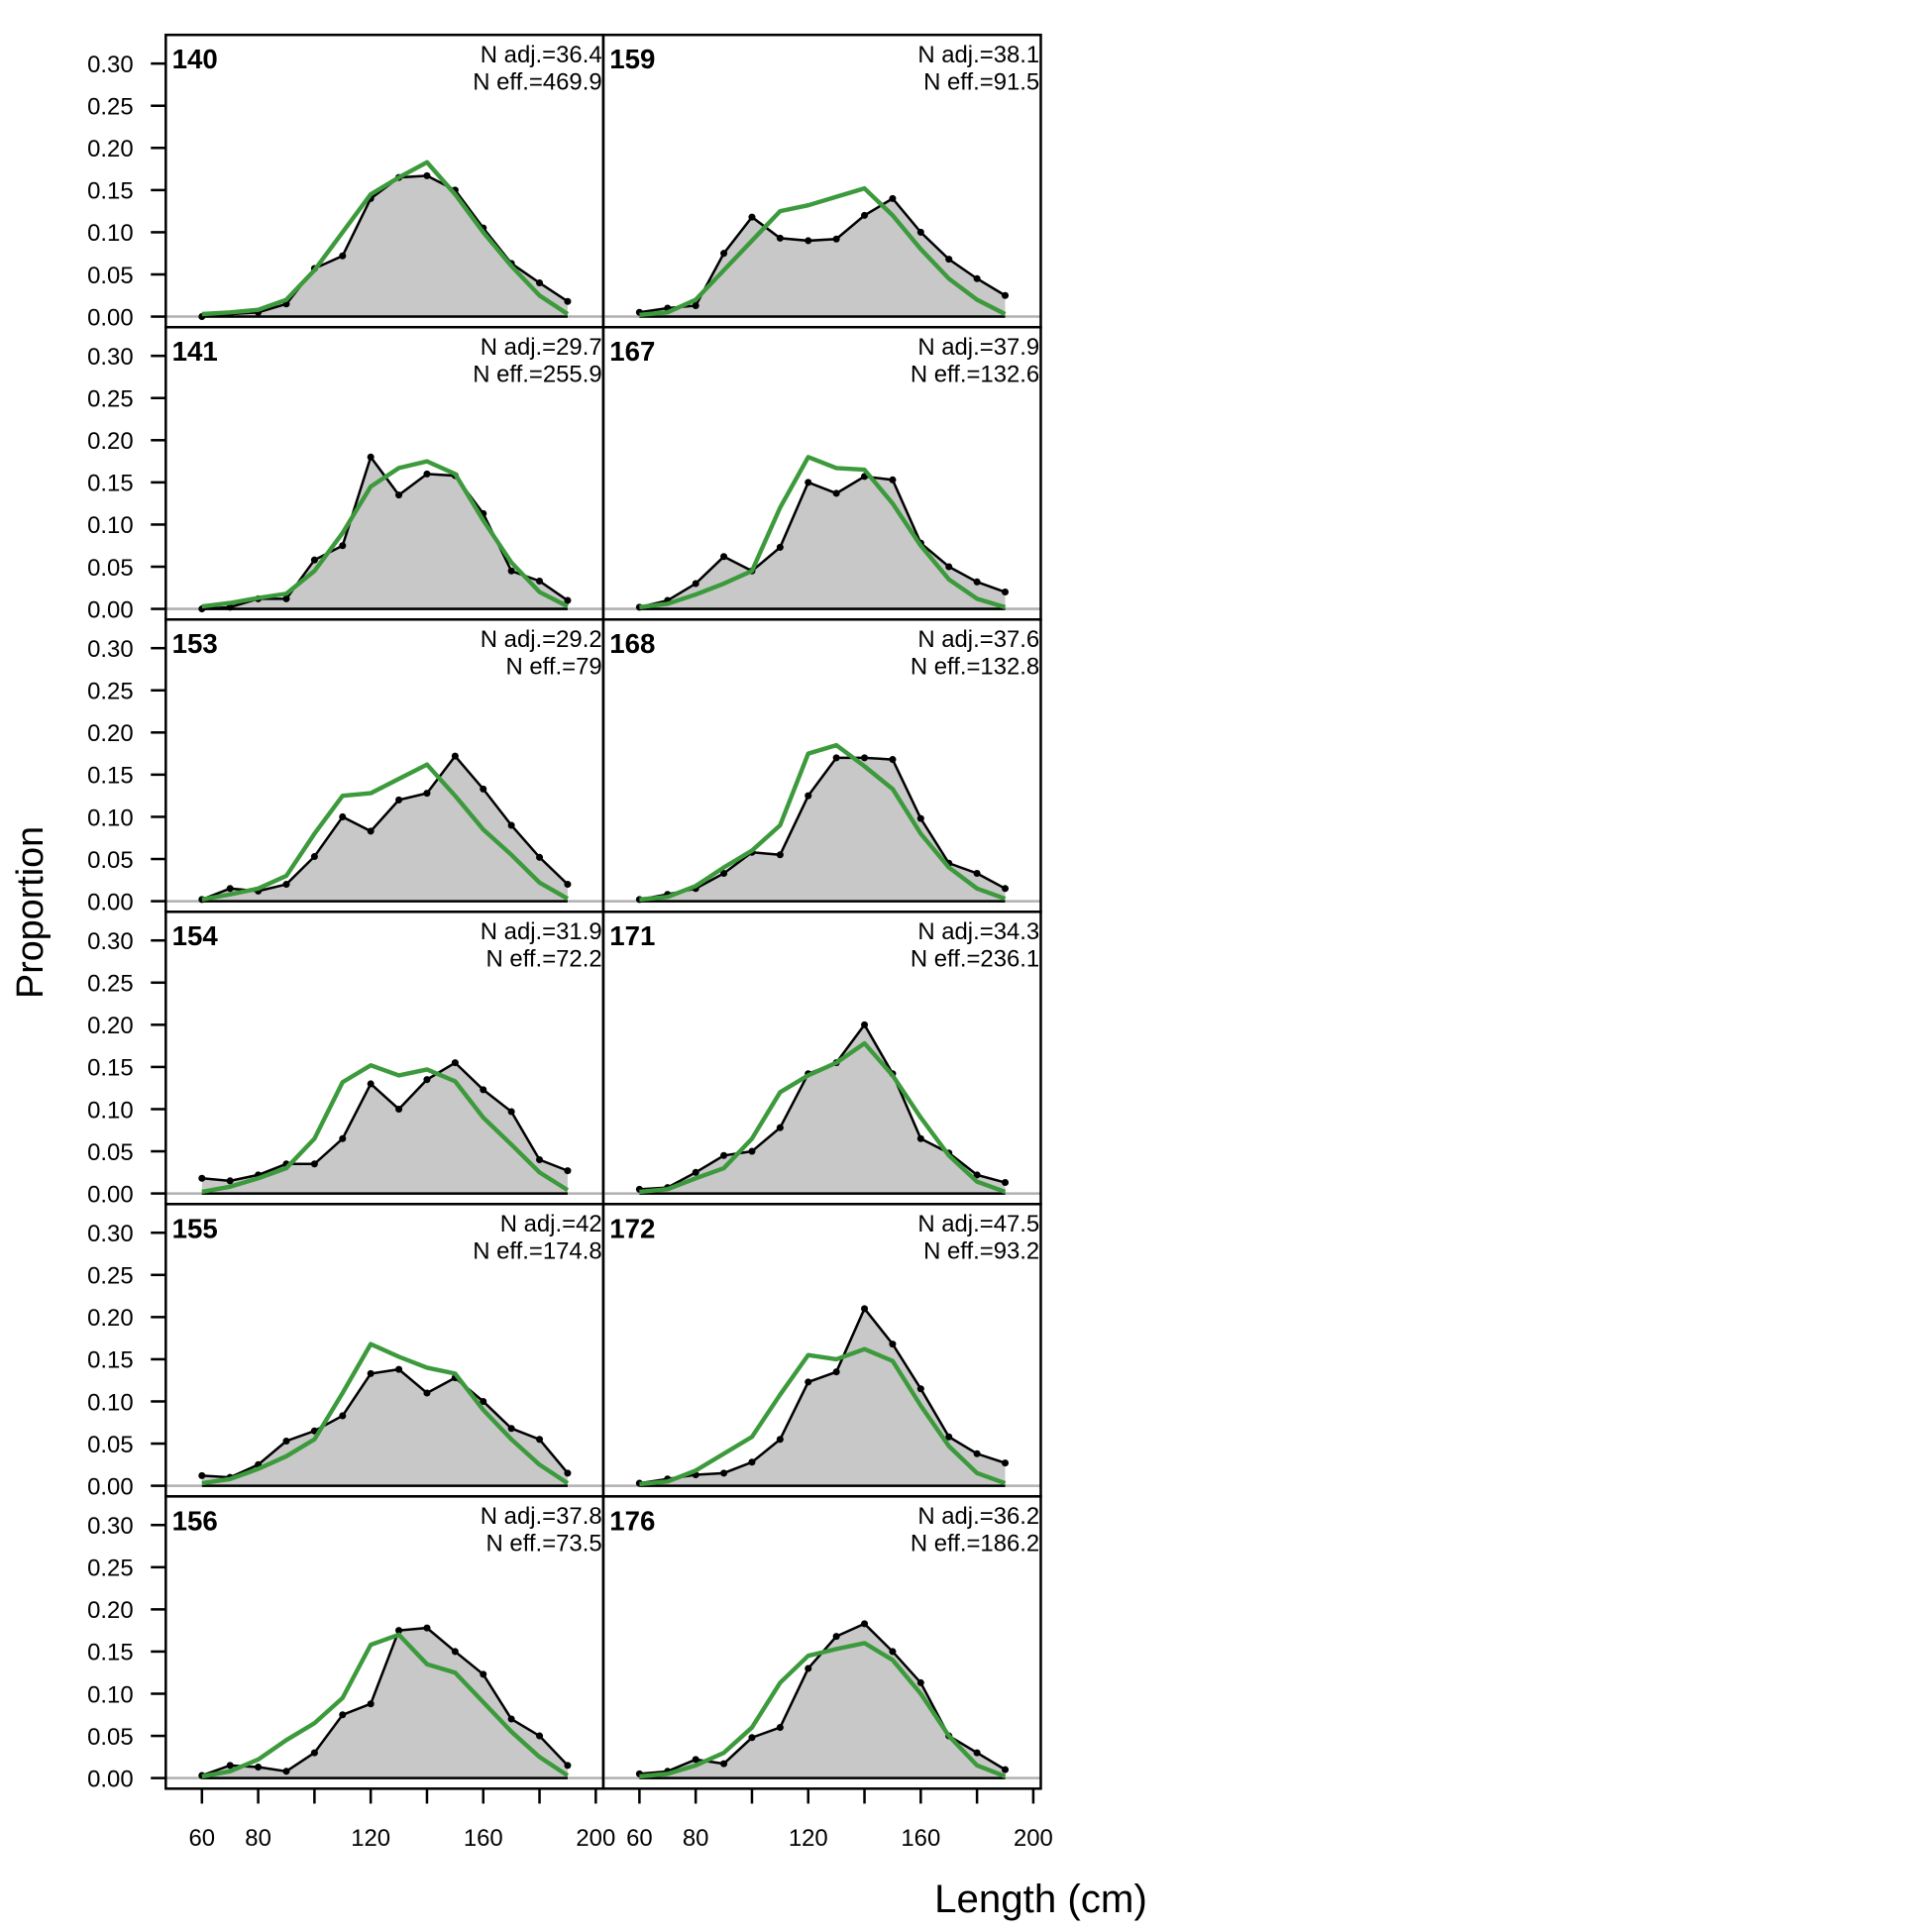 This screenshot has height=1932, width=1932. What do you see at coordinates (632, 936) in the screenshot?
I see `panel-label: 171` at bounding box center [632, 936].